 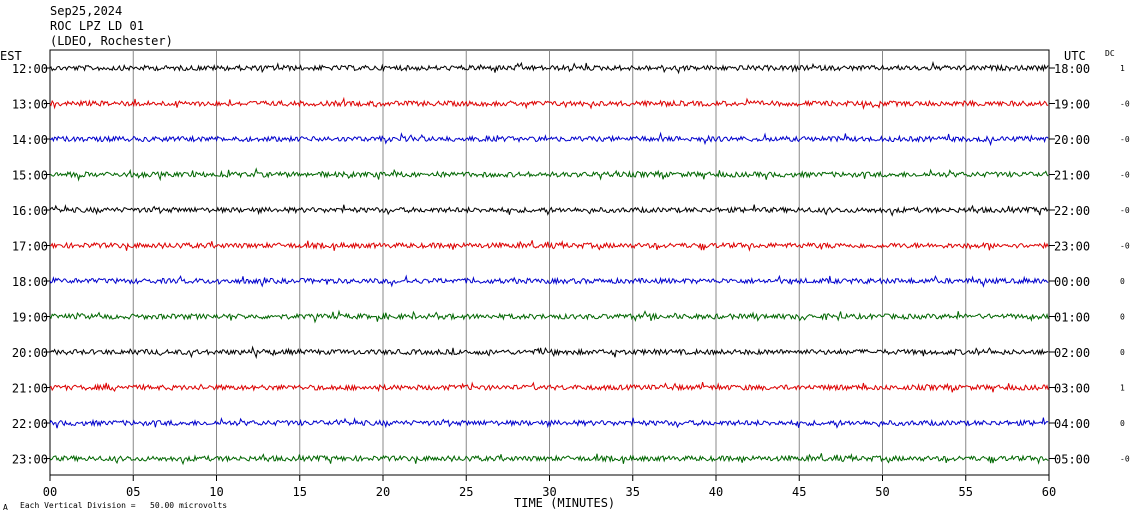 What do you see at coordinates (50, 492) in the screenshot?
I see `x-tick-label: 00` at bounding box center [50, 492].